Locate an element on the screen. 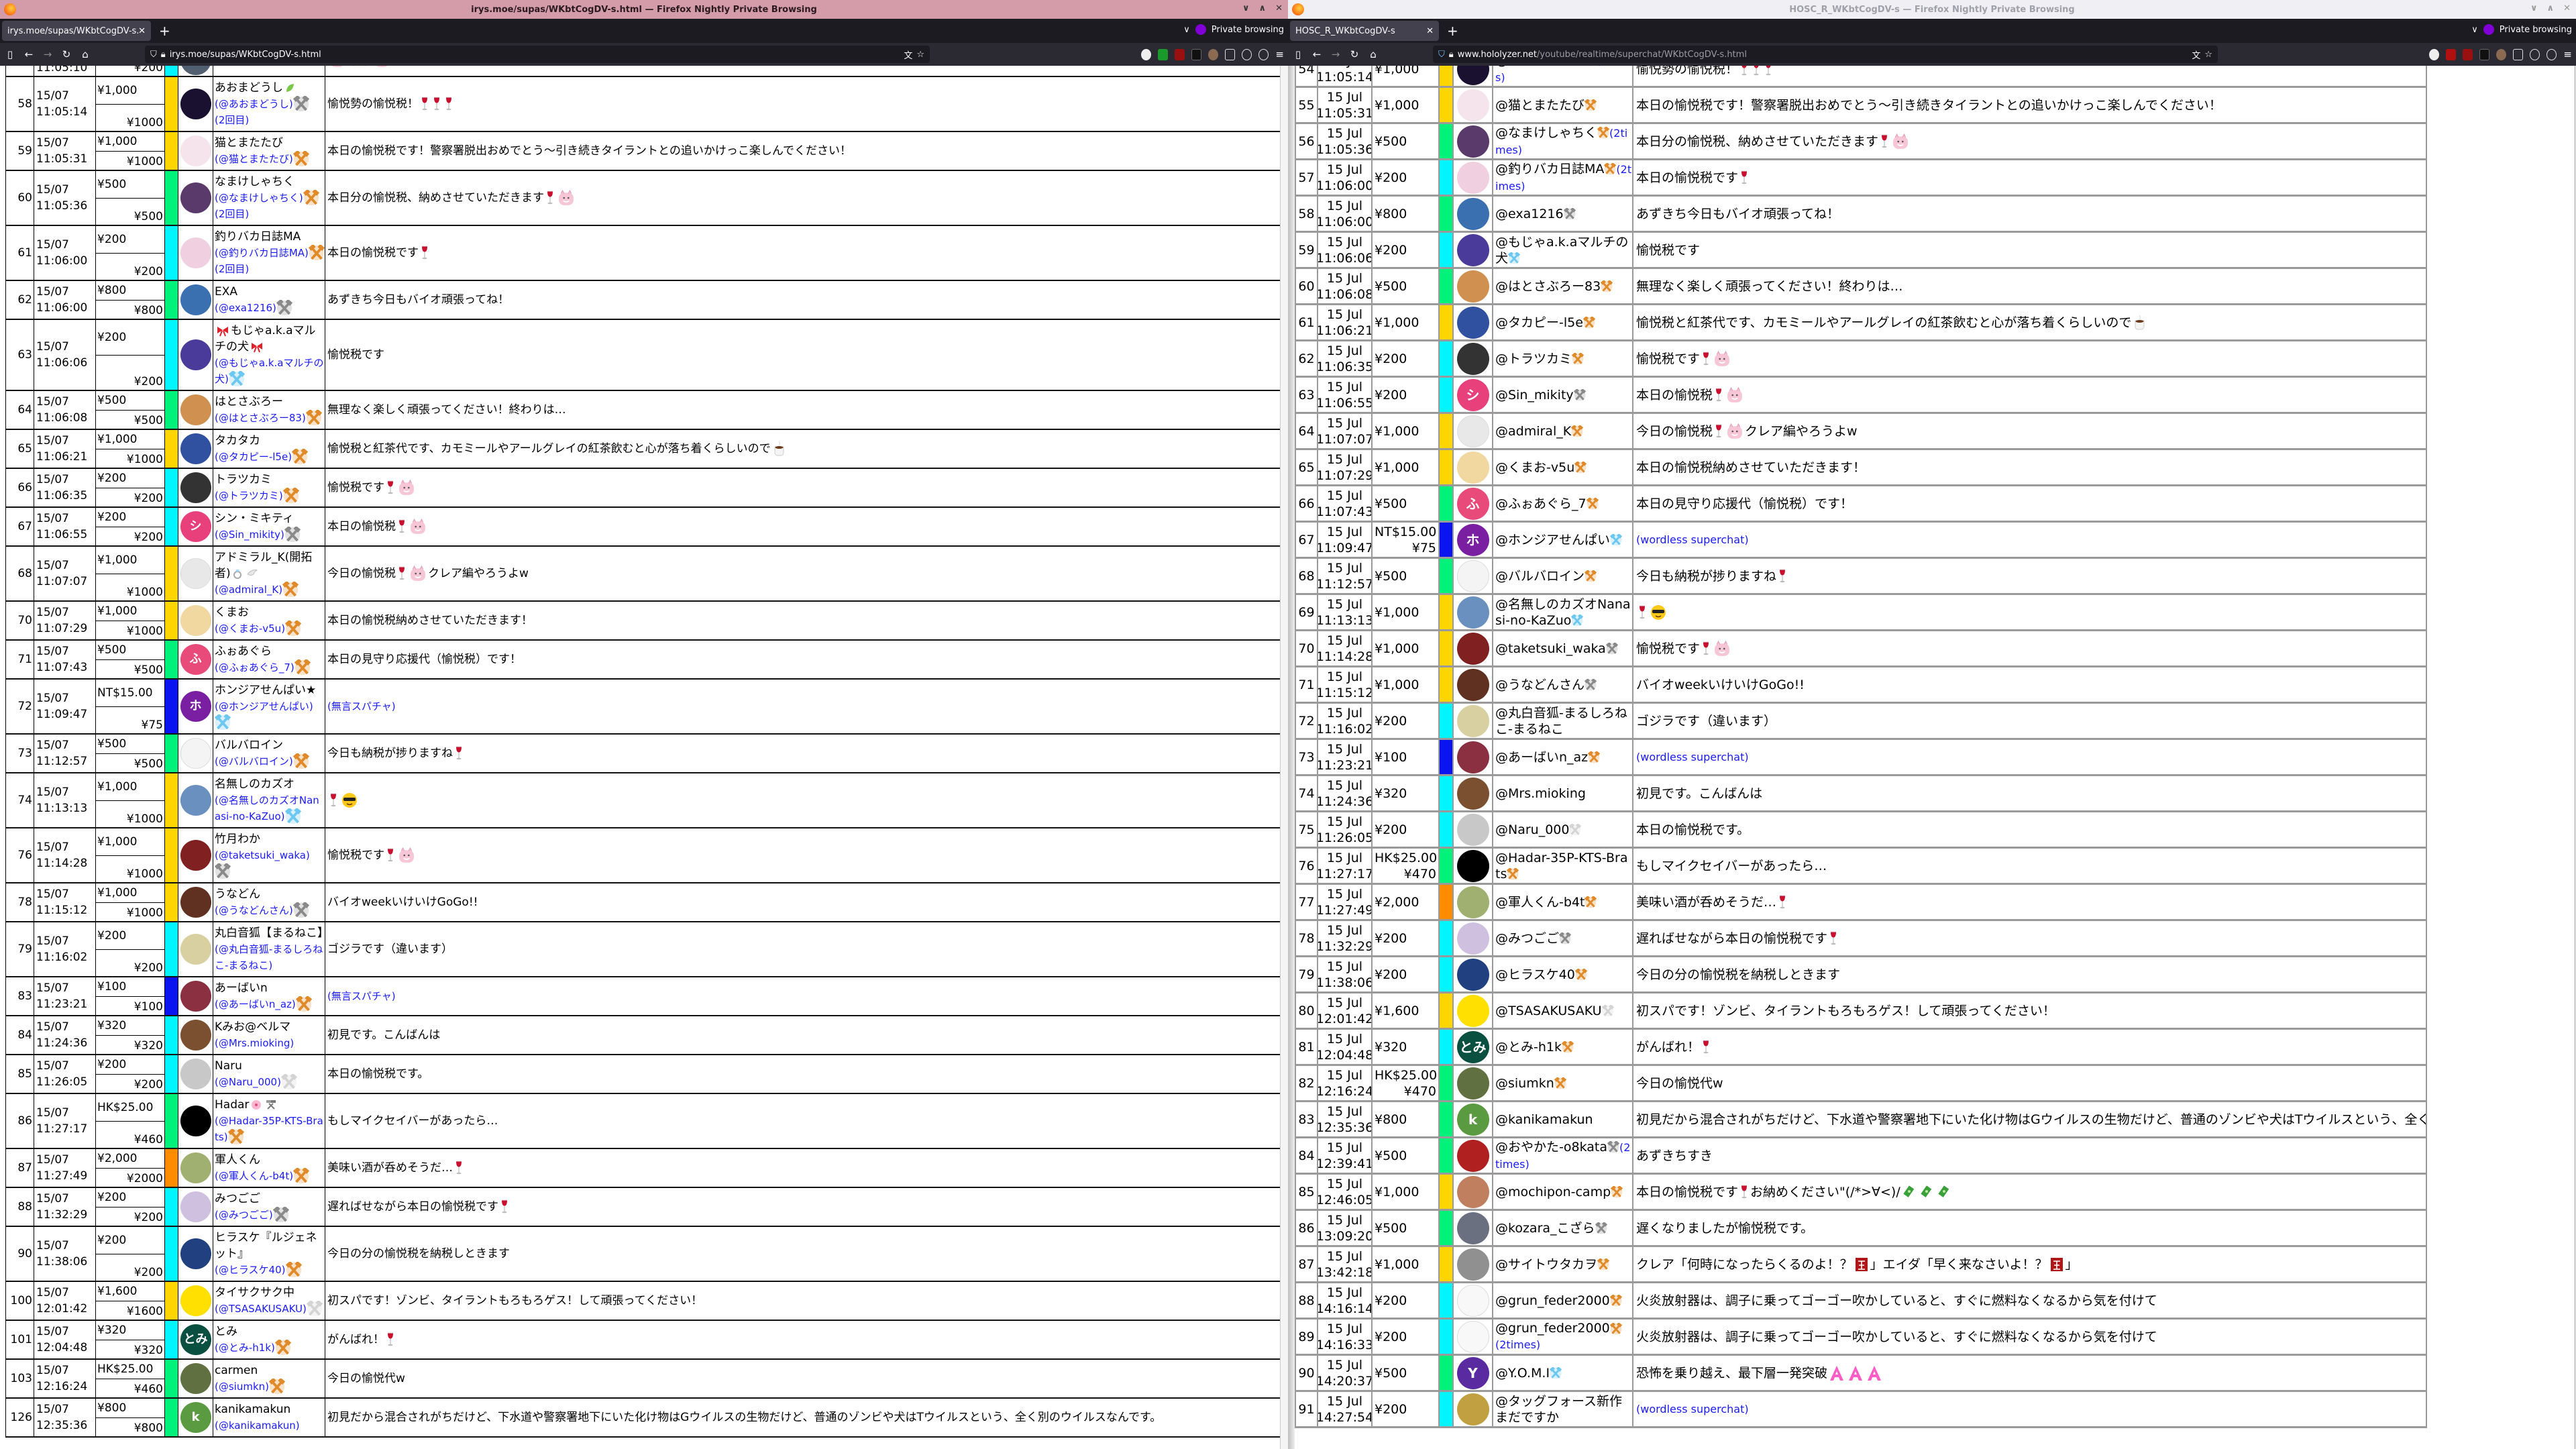 The width and height of the screenshot is (2576, 1449). app-menu-button: ≡ is located at coordinates (1279, 54).